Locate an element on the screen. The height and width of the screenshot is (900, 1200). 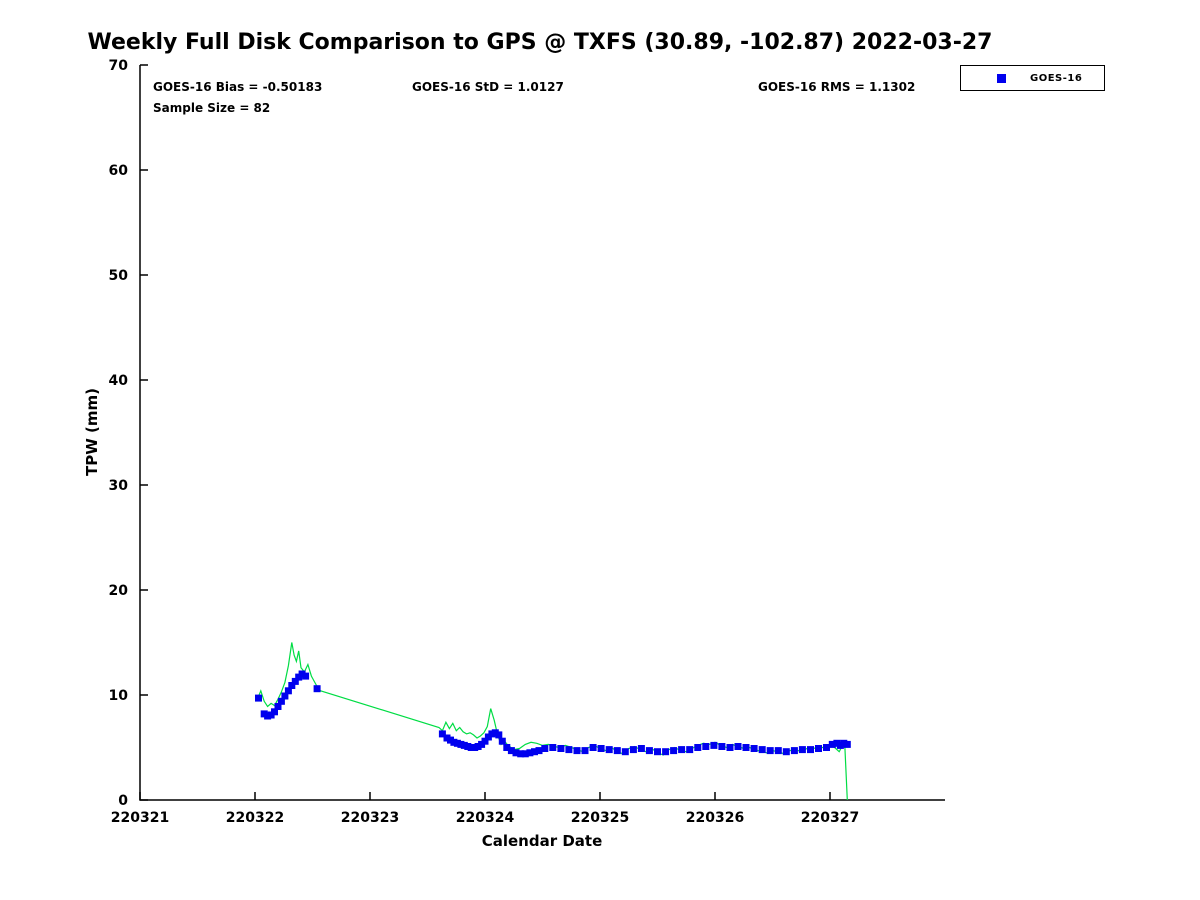
y-tick-label: 0 is located at coordinates (123, 801).